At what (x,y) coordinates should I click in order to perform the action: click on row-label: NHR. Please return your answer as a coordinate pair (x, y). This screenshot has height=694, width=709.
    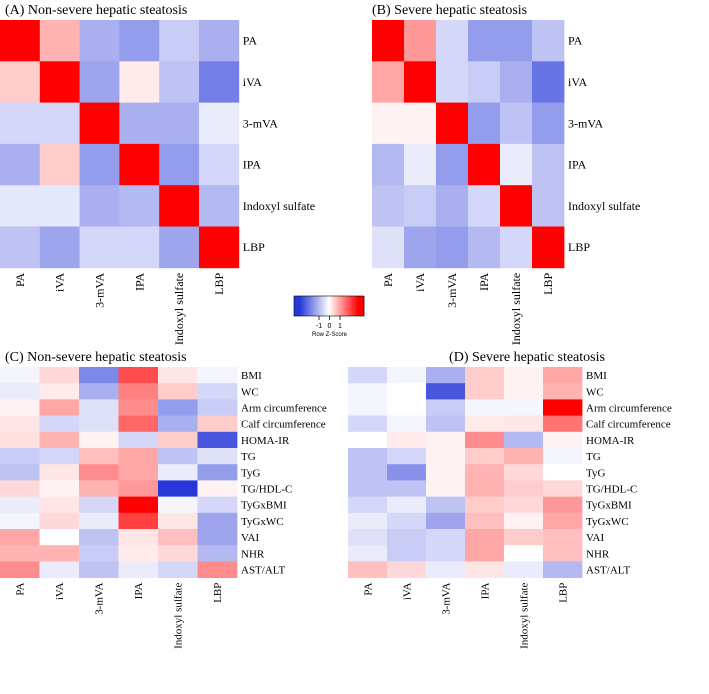
    Looking at the image, I should click on (598, 554).